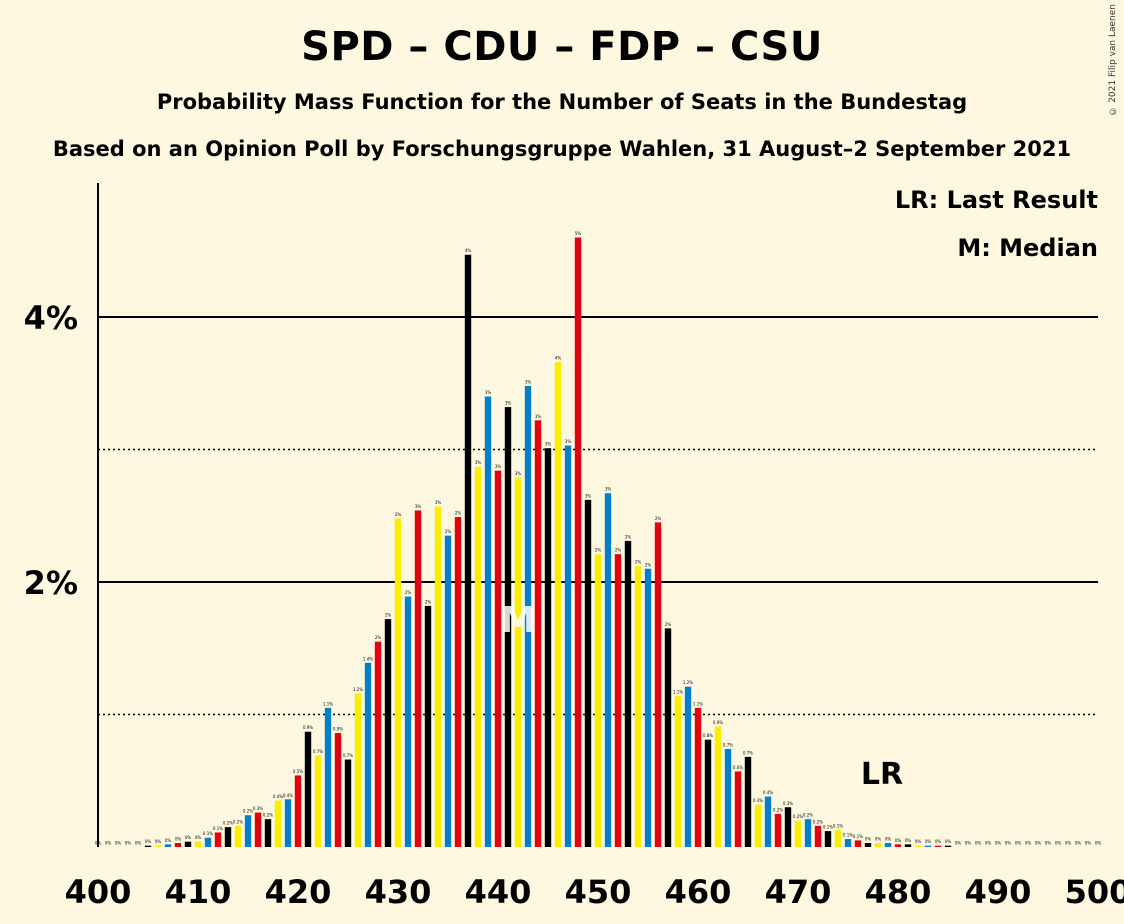 Image resolution: width=1124 pixels, height=924 pixels. What do you see at coordinates (598, 550) in the screenshot?
I see `bar-label-450: 2%` at bounding box center [598, 550].